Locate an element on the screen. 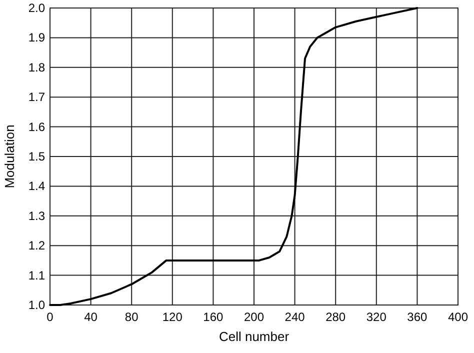 This screenshot has height=353, width=474. y-tick-label: 1.2 is located at coordinates (37, 245).